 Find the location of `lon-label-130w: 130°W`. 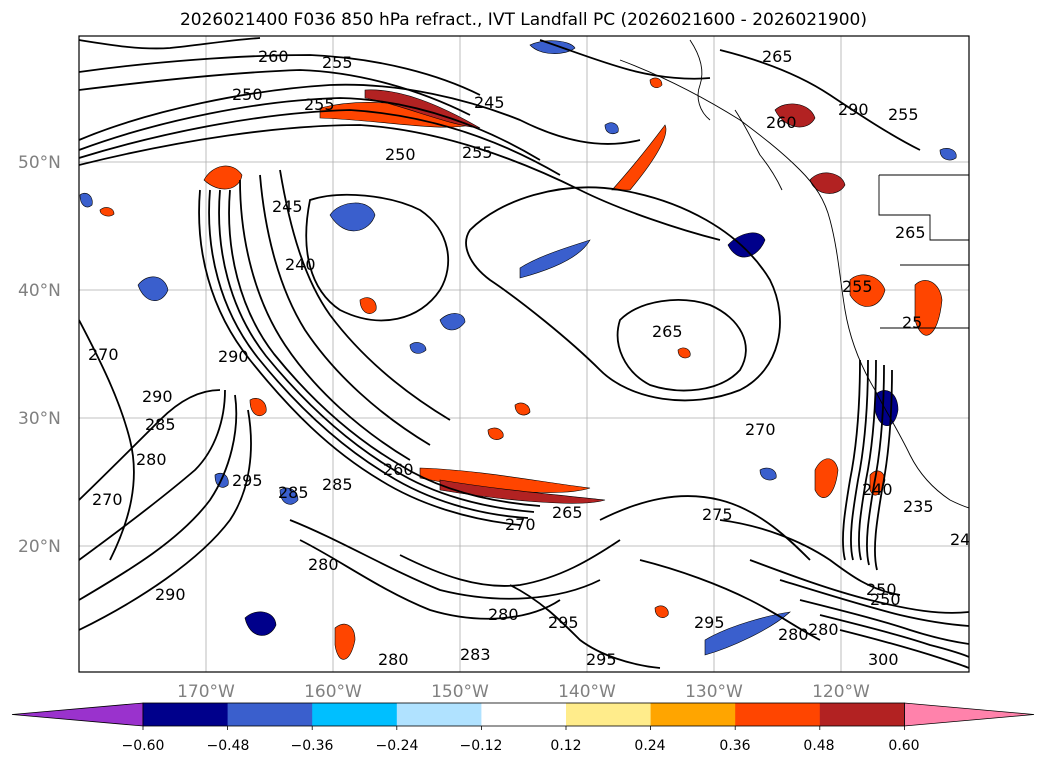

lon-label-130w: 130°W is located at coordinates (714, 692).